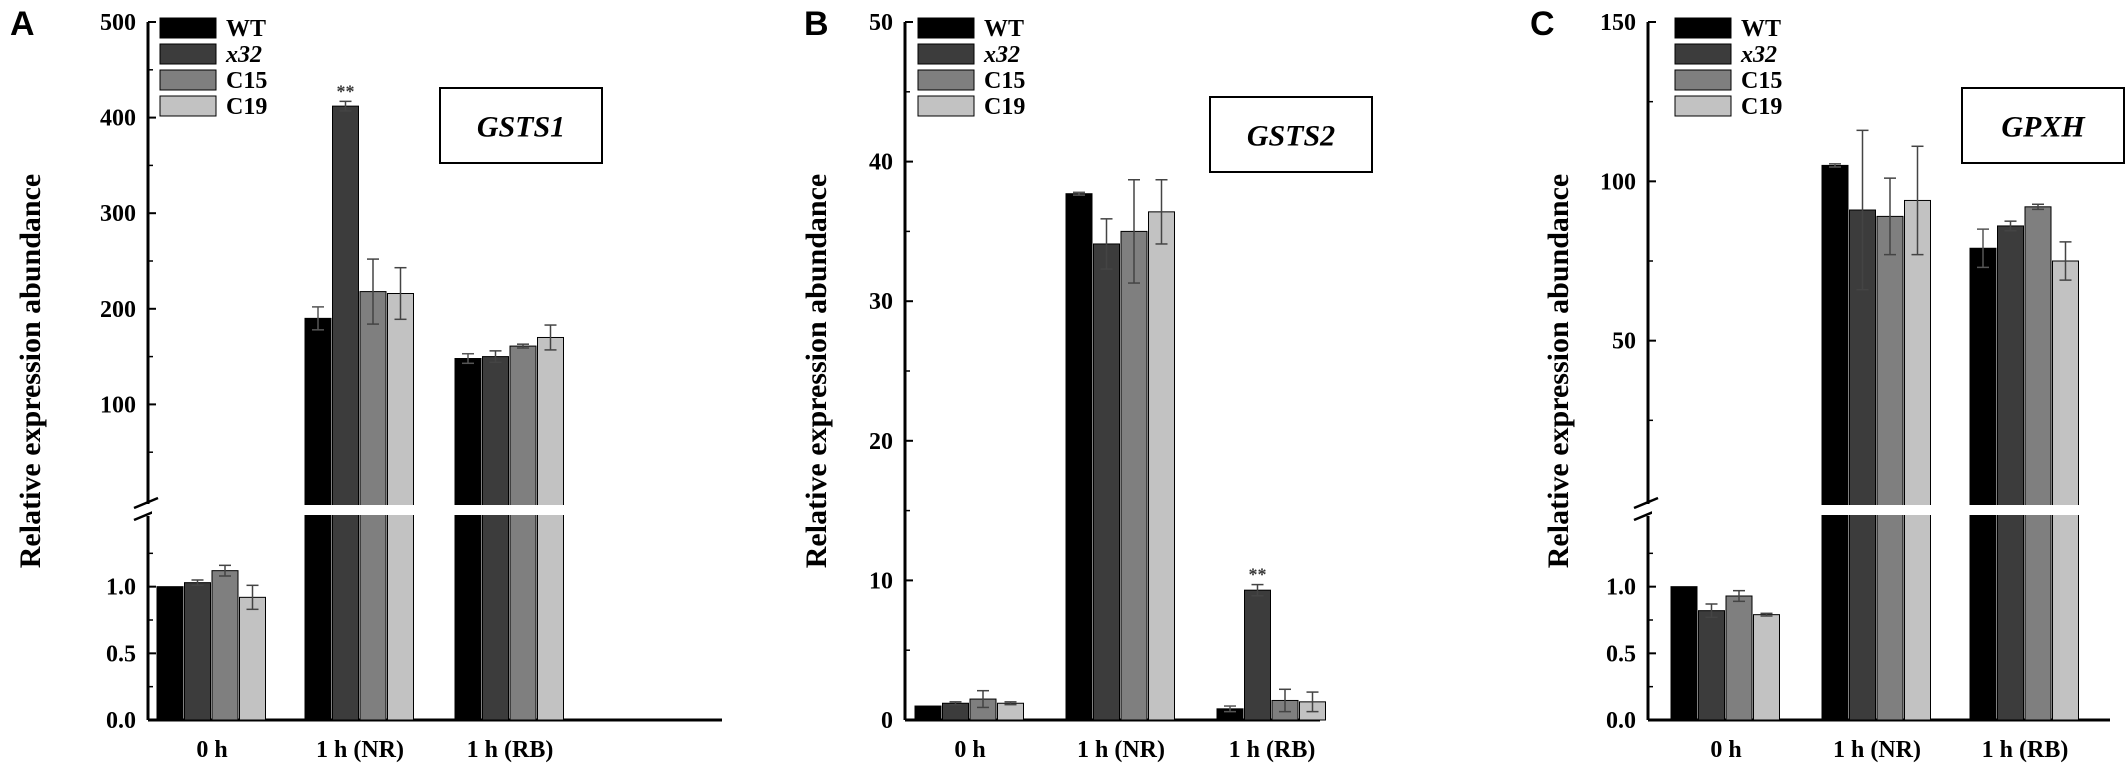  I want to click on gene-label: GSTS2, so click(1291, 136).